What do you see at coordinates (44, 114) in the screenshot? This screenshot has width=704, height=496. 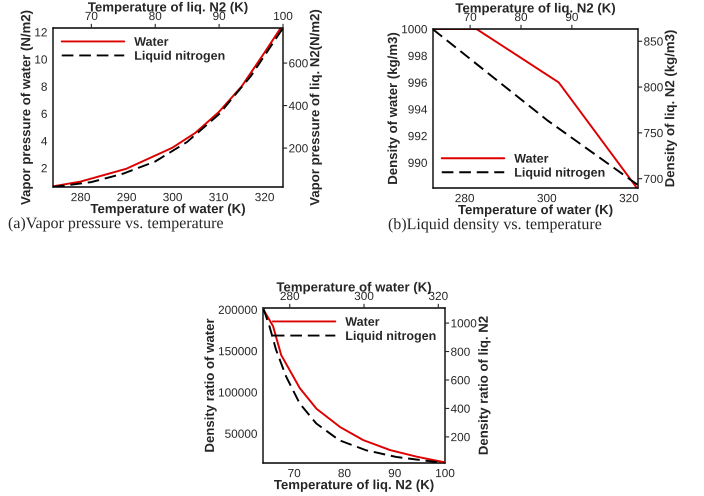 I see `y-tick-label: 6` at bounding box center [44, 114].